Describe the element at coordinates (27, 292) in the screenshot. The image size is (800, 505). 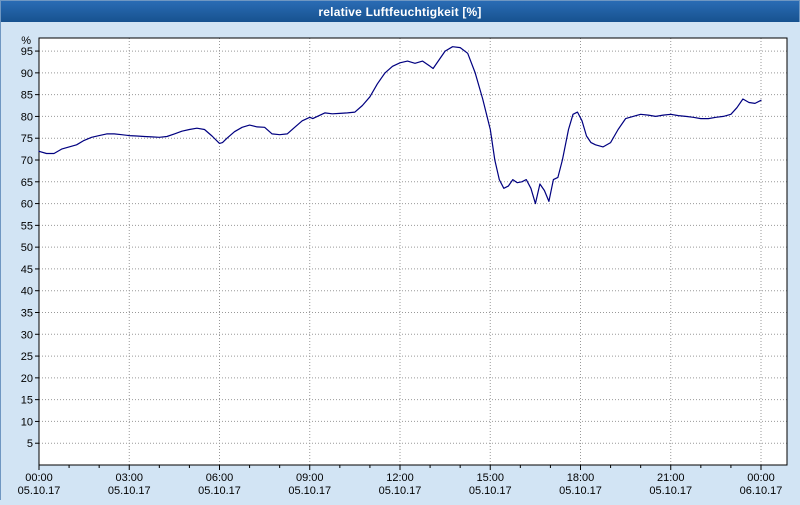
I see `y-tick-label: 40` at that location.